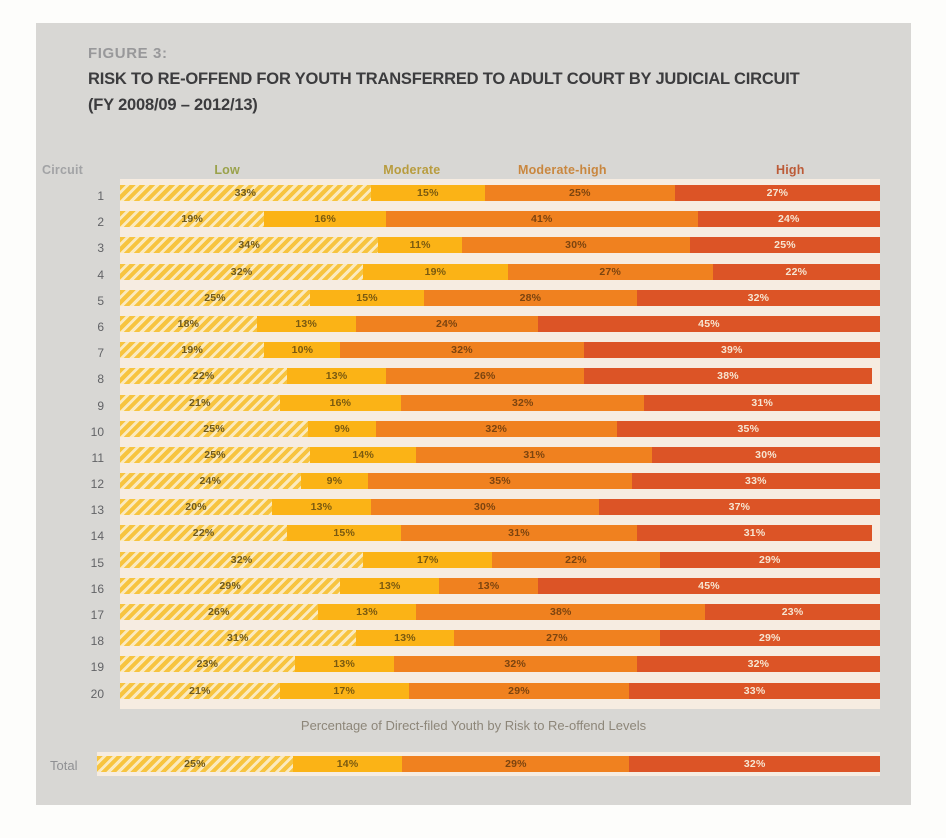 This screenshot has width=946, height=838. I want to click on circuit-number: 14, so click(97, 536).